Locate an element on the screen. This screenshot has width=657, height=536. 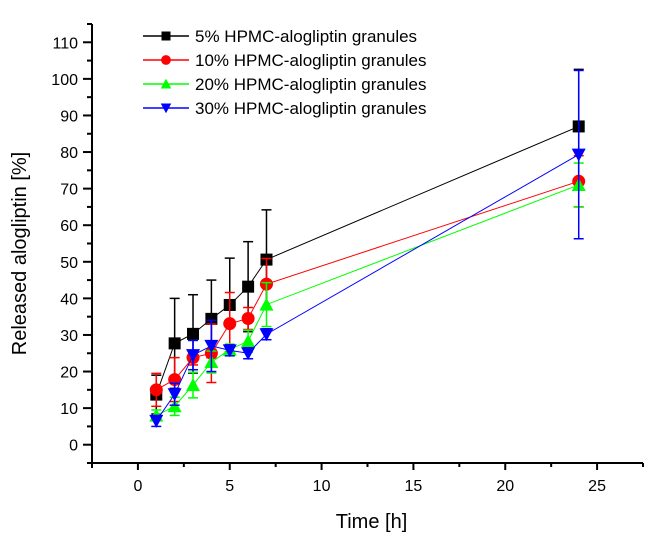
y-tick-label: 40 is located at coordinates (69, 299).